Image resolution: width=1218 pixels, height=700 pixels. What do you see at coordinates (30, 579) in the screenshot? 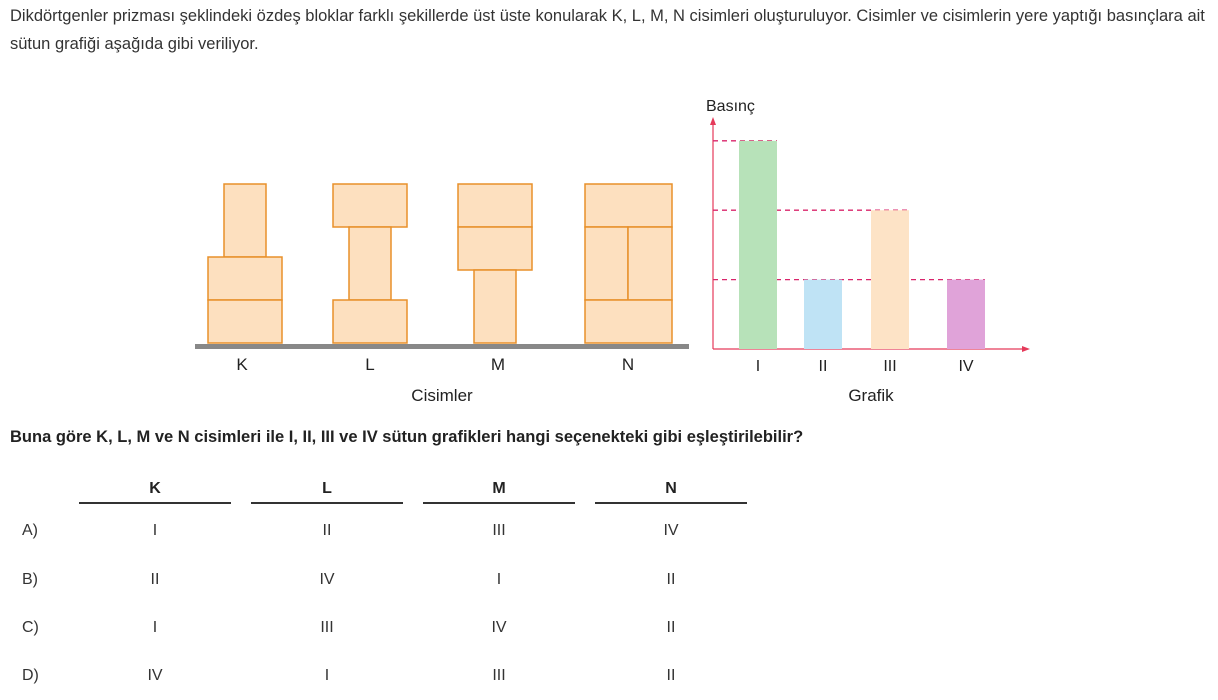
I see `option-b-letter: B)` at bounding box center [30, 579].